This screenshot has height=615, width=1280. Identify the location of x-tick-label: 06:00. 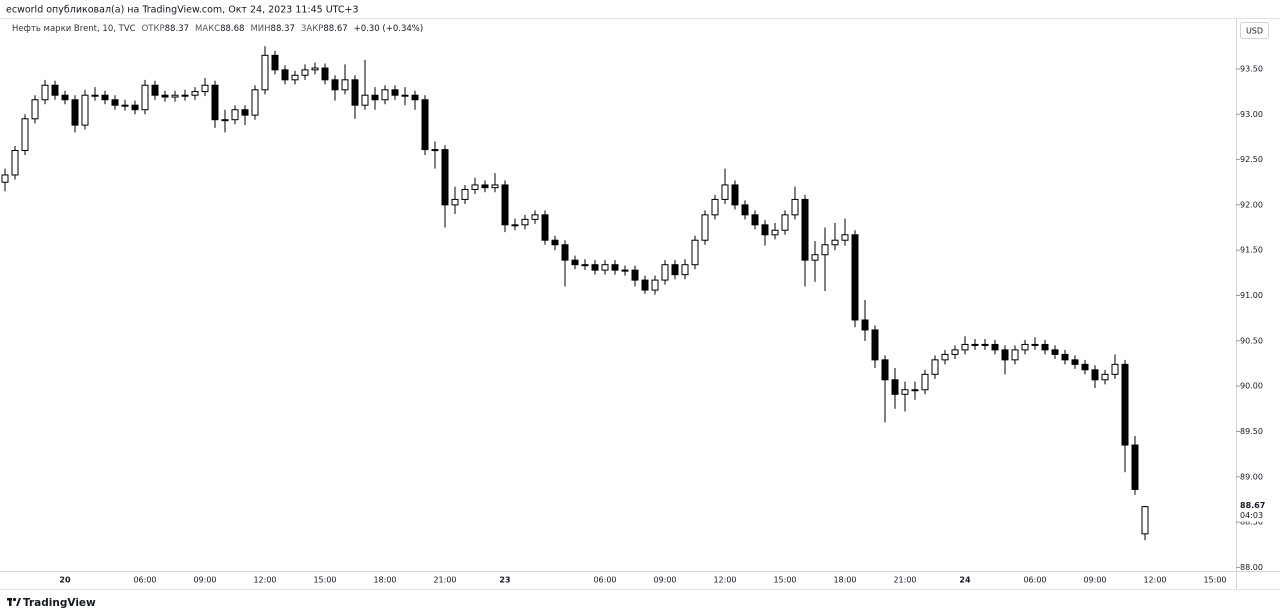
(604, 580).